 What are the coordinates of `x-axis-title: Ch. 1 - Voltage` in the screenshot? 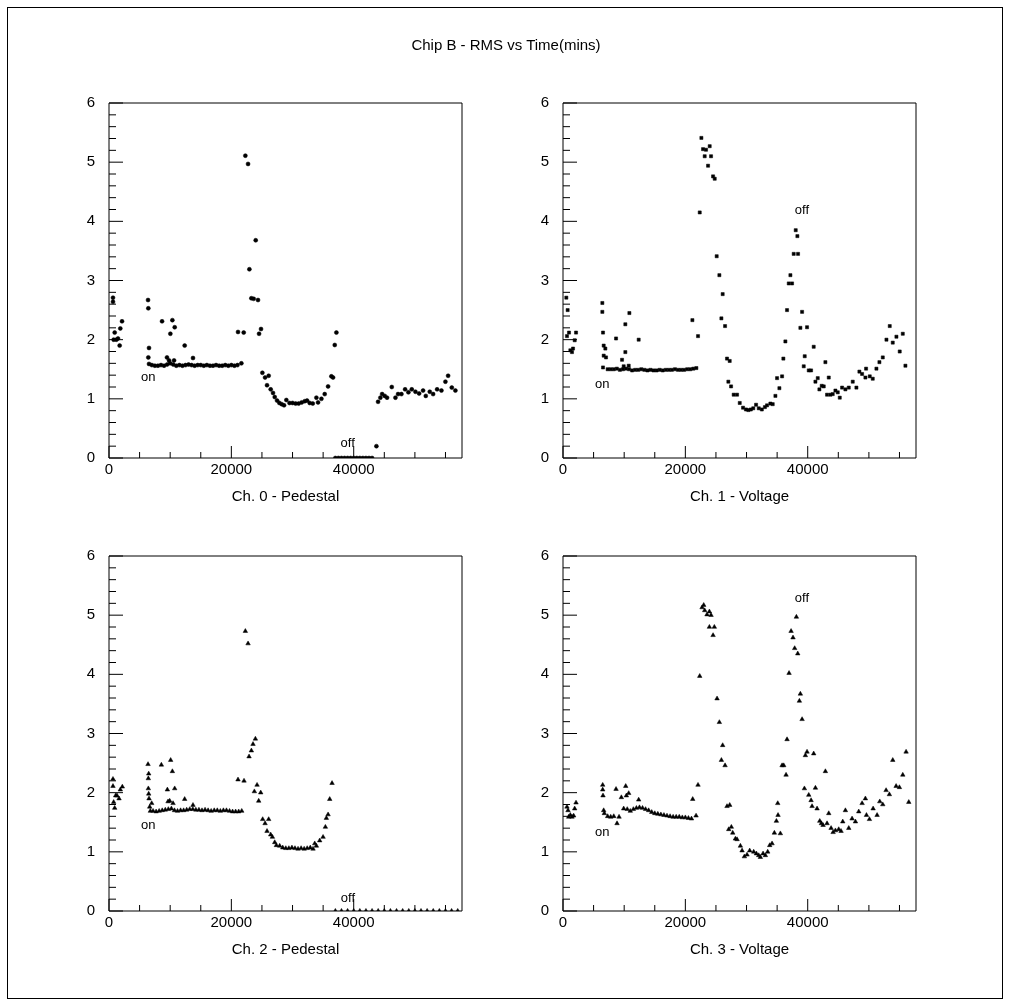 It's located at (739, 496).